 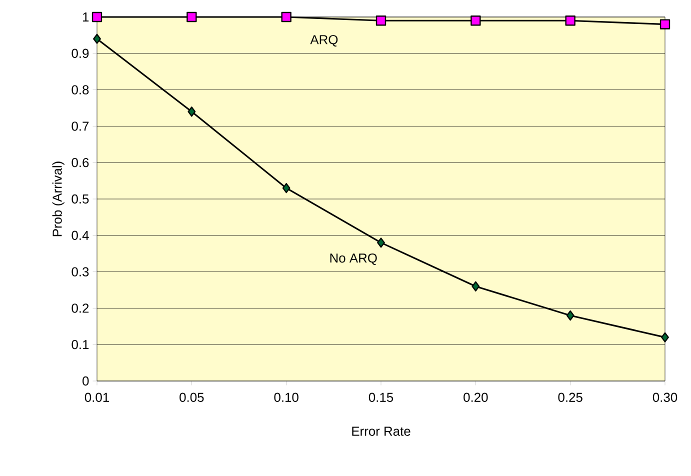 What do you see at coordinates (286, 397) in the screenshot?
I see `x-tick-label: 0.10` at bounding box center [286, 397].